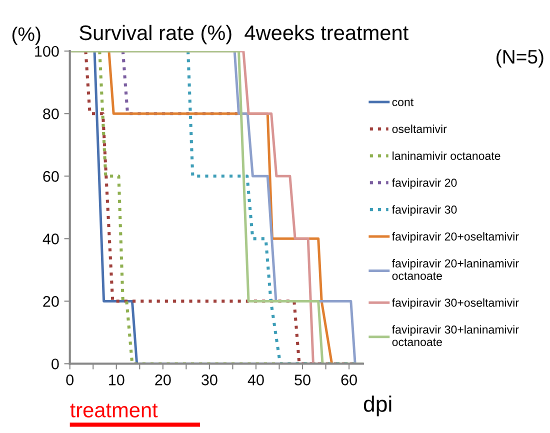  What do you see at coordinates (424, 210) in the screenshot?
I see `legend-label: favipiravir 30` at bounding box center [424, 210].